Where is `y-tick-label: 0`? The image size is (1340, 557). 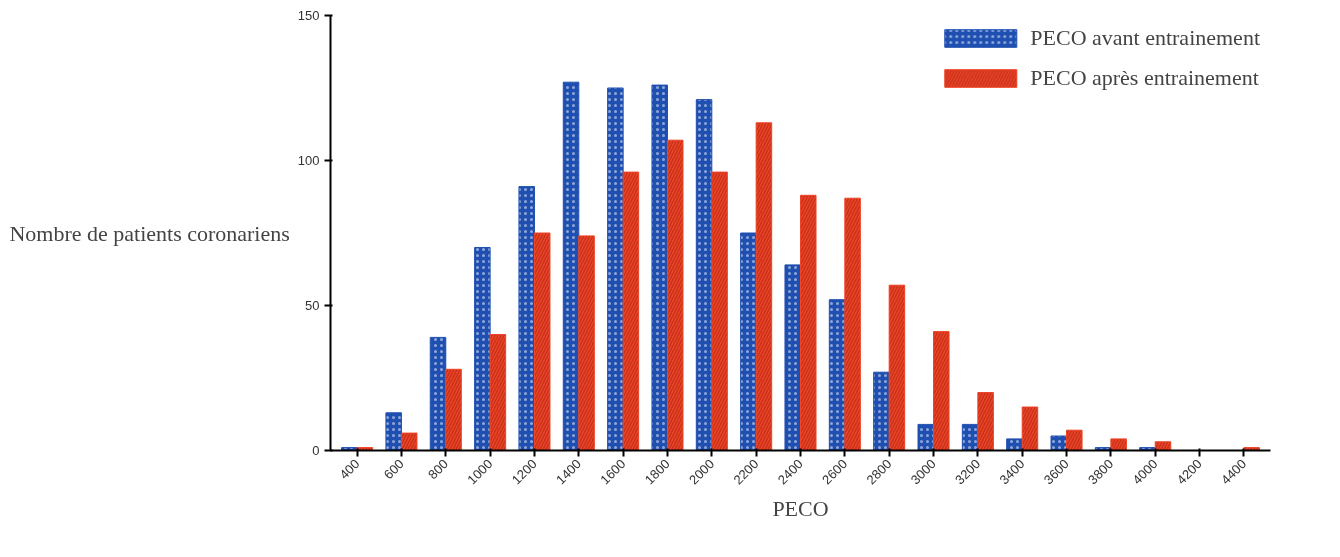
y-tick-label: 0 is located at coordinates (316, 450).